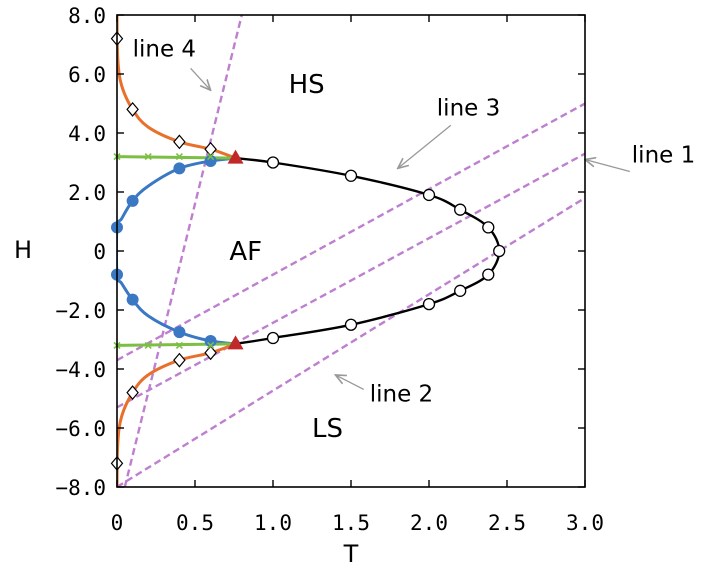 The width and height of the screenshot is (726, 569). What do you see at coordinates (327, 429) in the screenshot?
I see `region-label-ls: LS` at bounding box center [327, 429].